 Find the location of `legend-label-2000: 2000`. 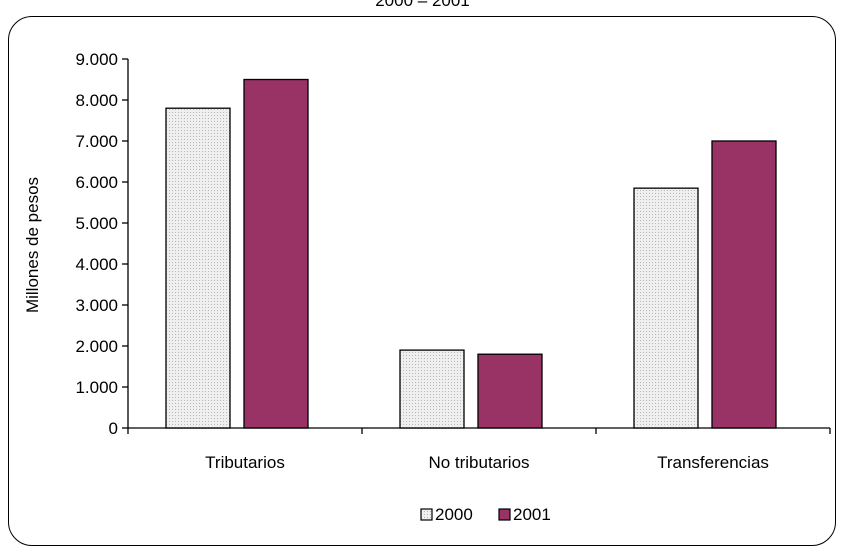

legend-label-2000: 2000 is located at coordinates (454, 514).